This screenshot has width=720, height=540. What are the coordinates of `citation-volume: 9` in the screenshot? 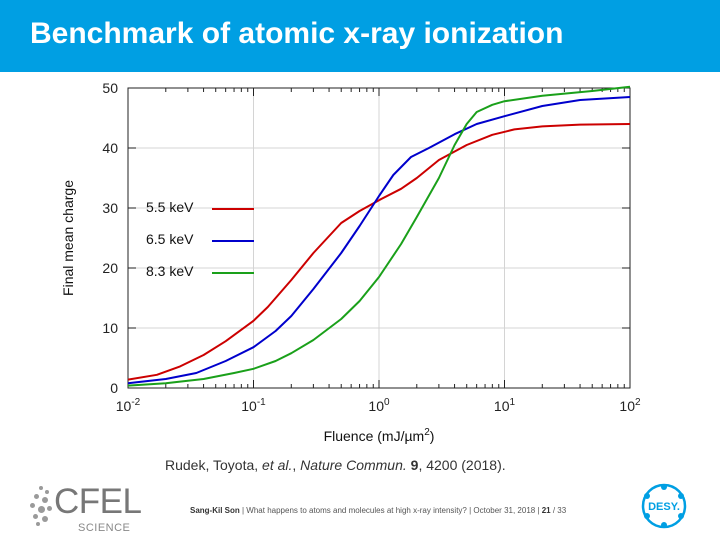 It's located at (414, 465).